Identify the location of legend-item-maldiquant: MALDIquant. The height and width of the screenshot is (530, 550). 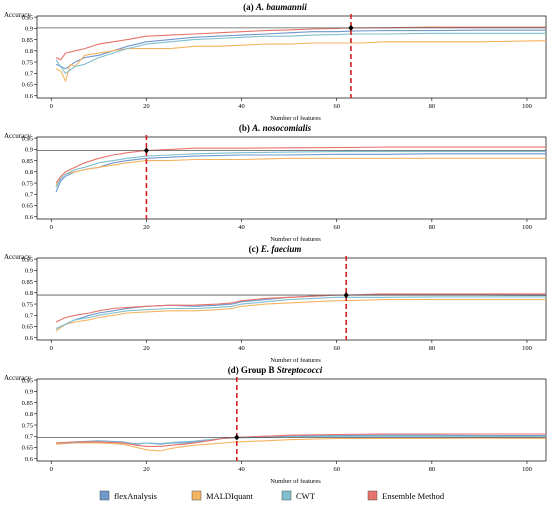
(222, 495).